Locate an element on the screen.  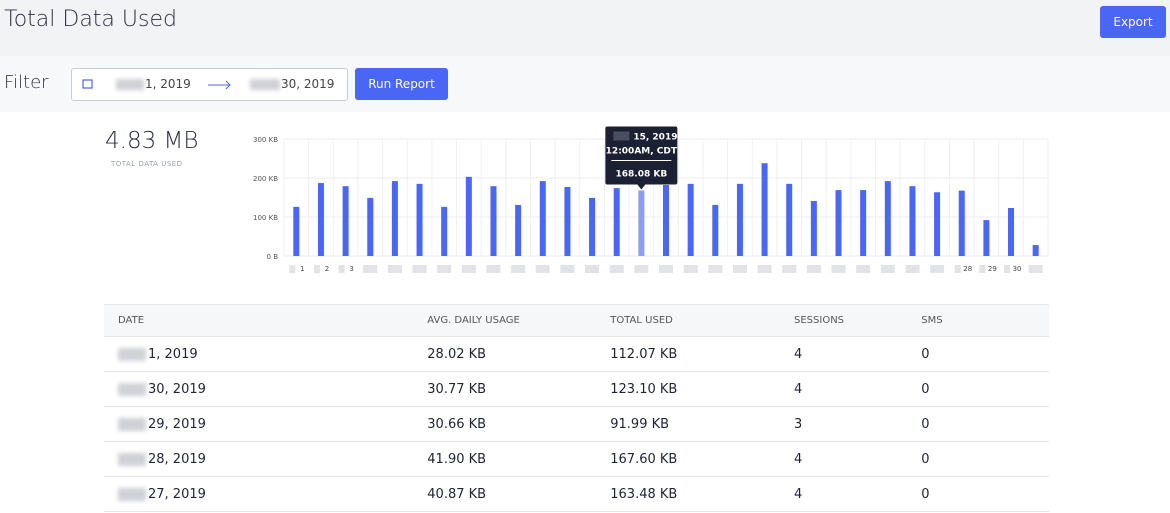
header: Total Data Used Export is located at coordinates (585, 28).